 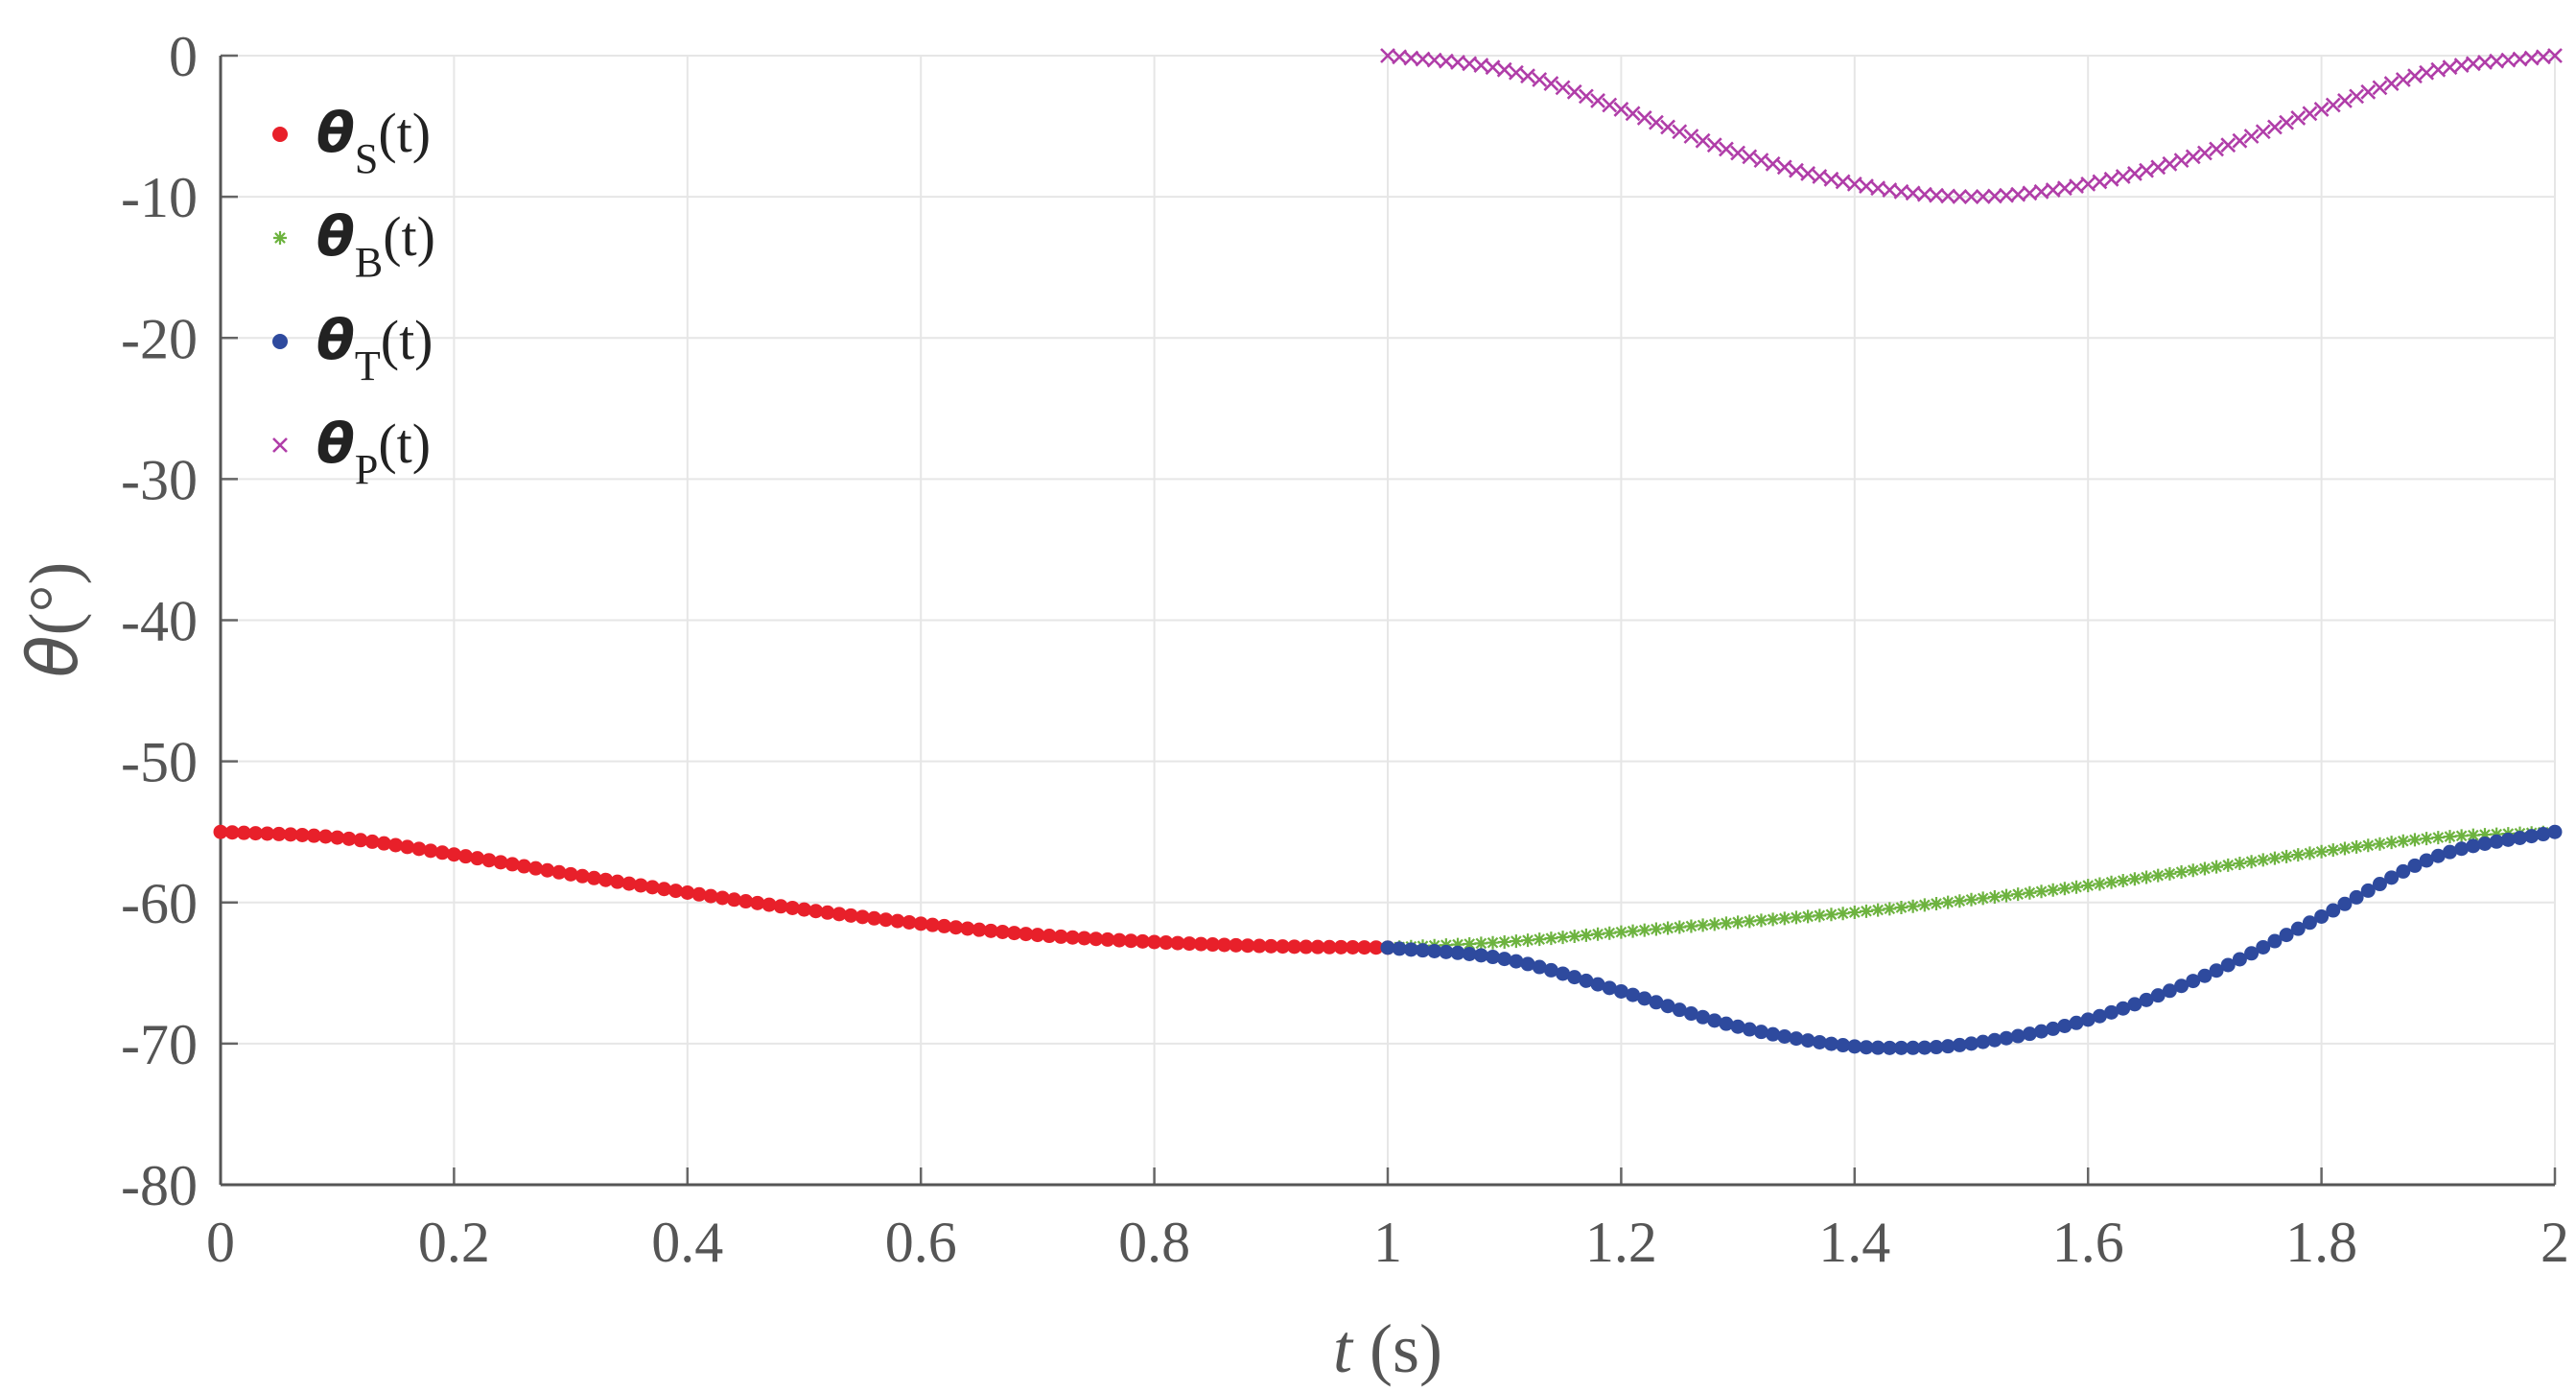 I want to click on x-tick-label: 1.8, so click(x=2321, y=1242).